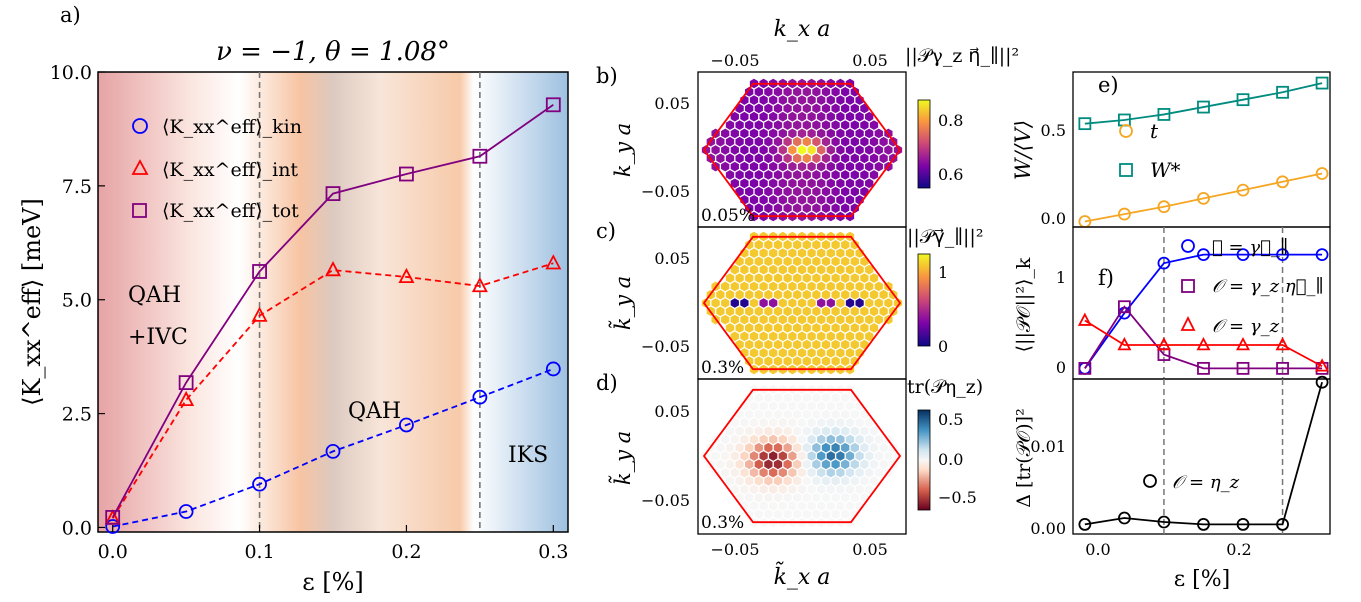 This screenshot has width=1361, height=602. Describe the element at coordinates (70, 15) in the screenshot. I see `panel-a-letter: a)` at that location.